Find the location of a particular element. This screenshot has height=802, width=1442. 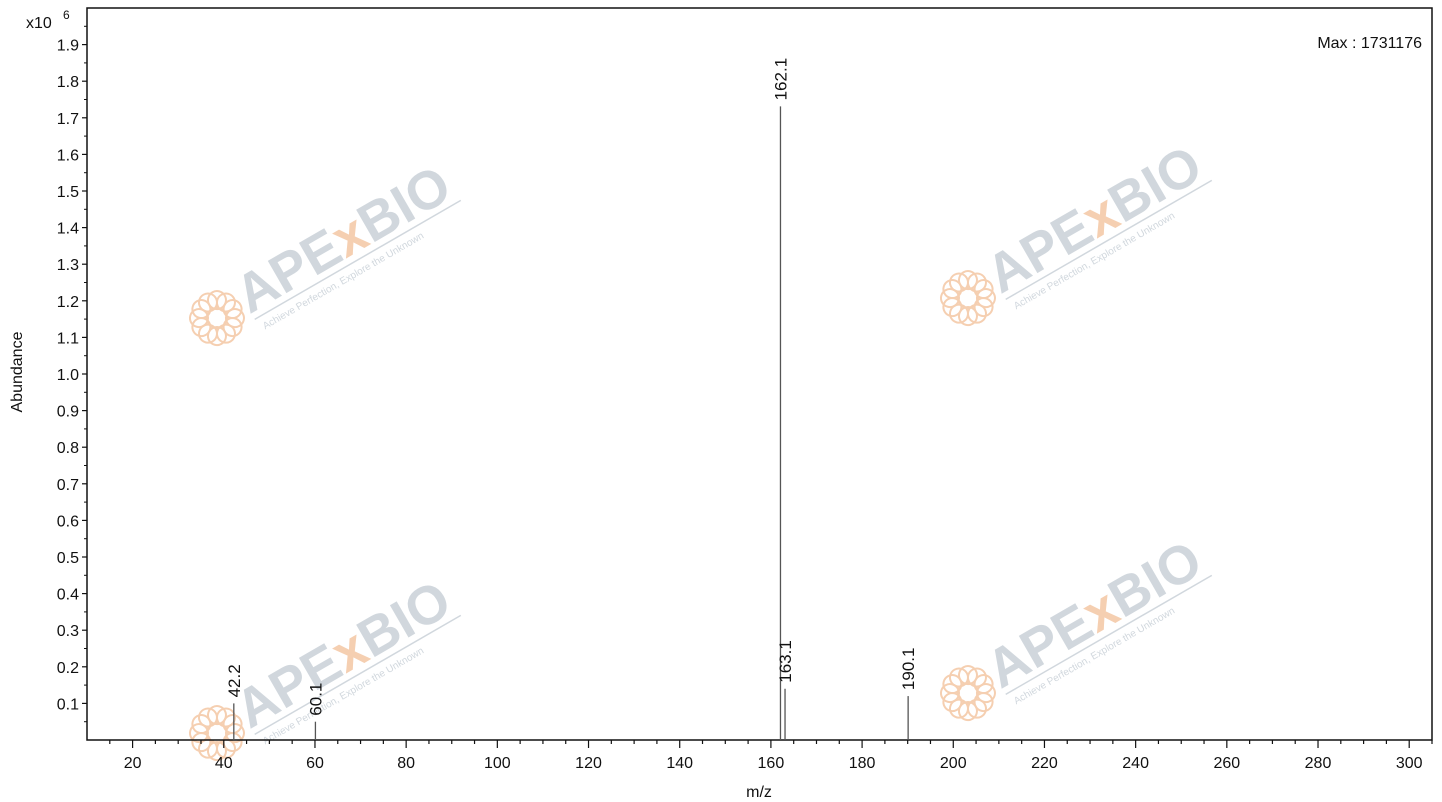

y-tick-label: 1.4 is located at coordinates (68, 229).